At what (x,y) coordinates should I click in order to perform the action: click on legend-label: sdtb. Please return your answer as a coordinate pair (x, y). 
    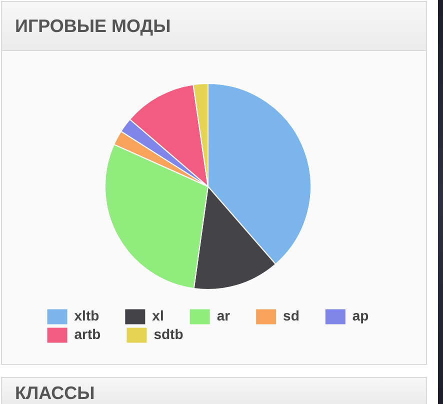
    Looking at the image, I should click on (169, 334).